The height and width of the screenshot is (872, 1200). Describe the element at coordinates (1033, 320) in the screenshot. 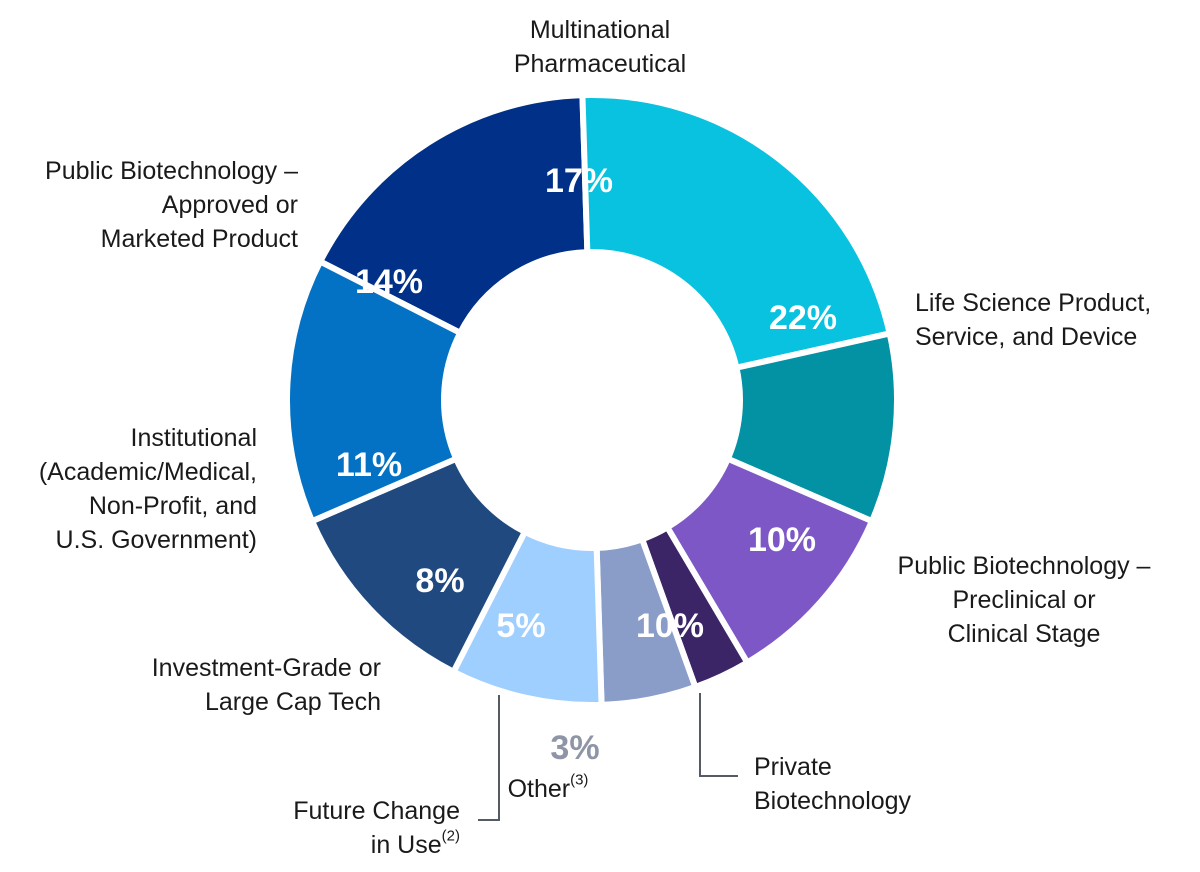

I see `category-label-life-science-product-service-and-device: Life Science Product, Service, and Device` at that location.